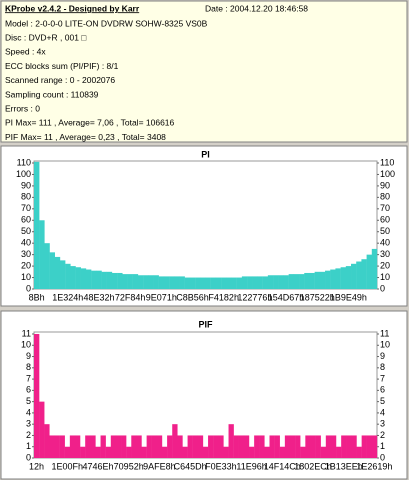  Describe the element at coordinates (28, 390) in the screenshot. I see `y-tick-label: 6` at that location.